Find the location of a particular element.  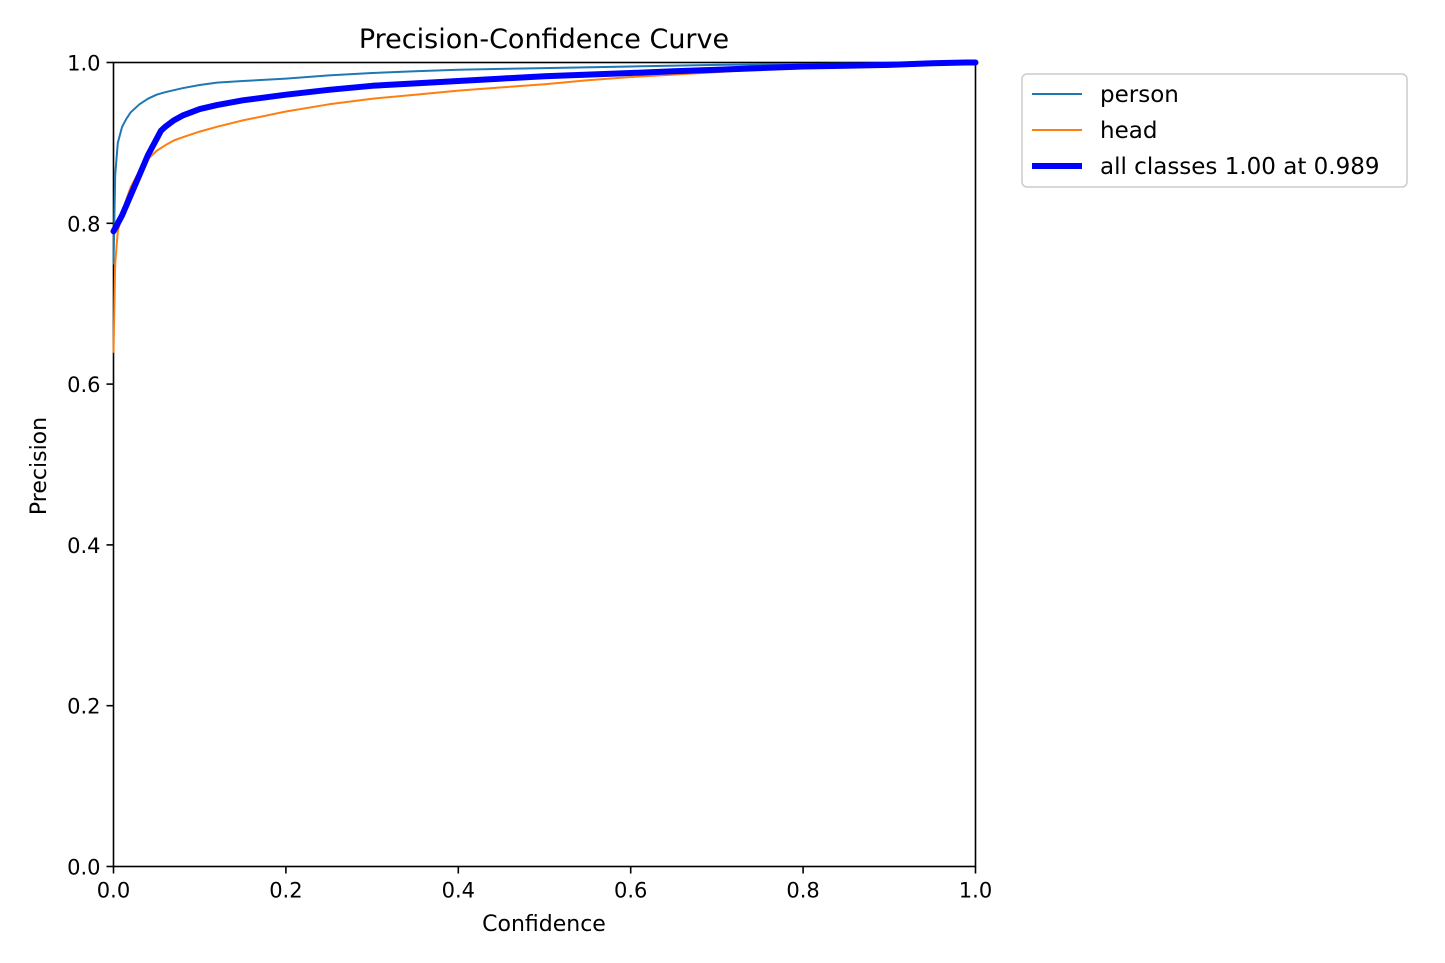

series-line-head is located at coordinates (428, 211).